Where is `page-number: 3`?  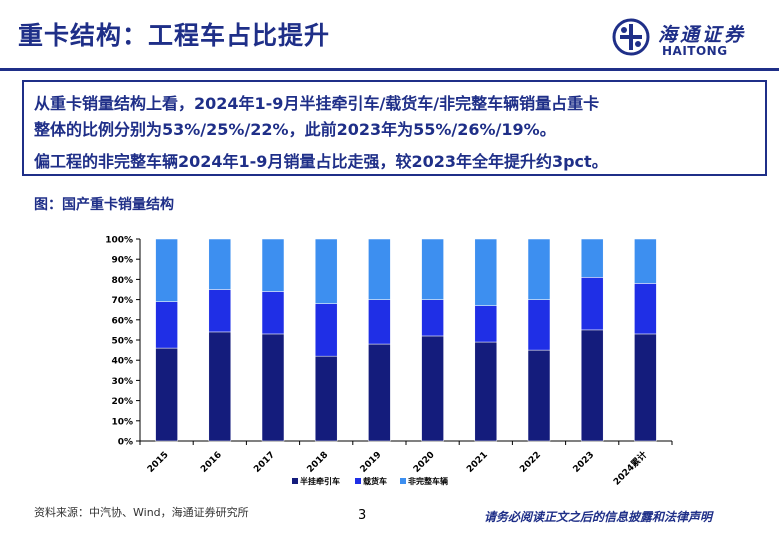
page-number: 3 is located at coordinates (362, 515).